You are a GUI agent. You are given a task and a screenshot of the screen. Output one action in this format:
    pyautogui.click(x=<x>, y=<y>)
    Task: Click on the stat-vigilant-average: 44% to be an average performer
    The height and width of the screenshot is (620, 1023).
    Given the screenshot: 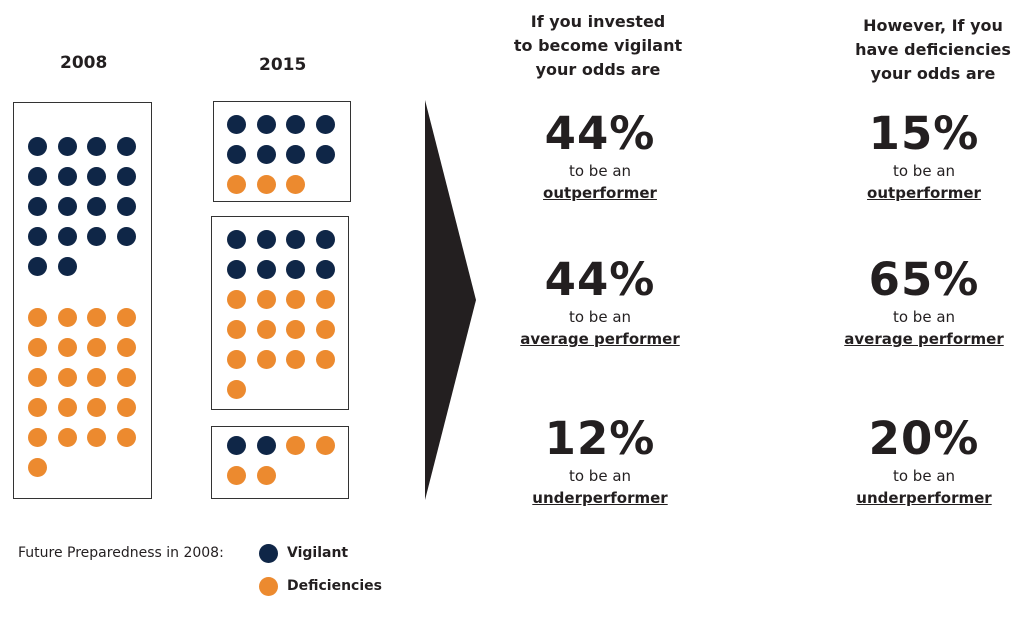 What is the action you would take?
    pyautogui.click(x=600, y=302)
    